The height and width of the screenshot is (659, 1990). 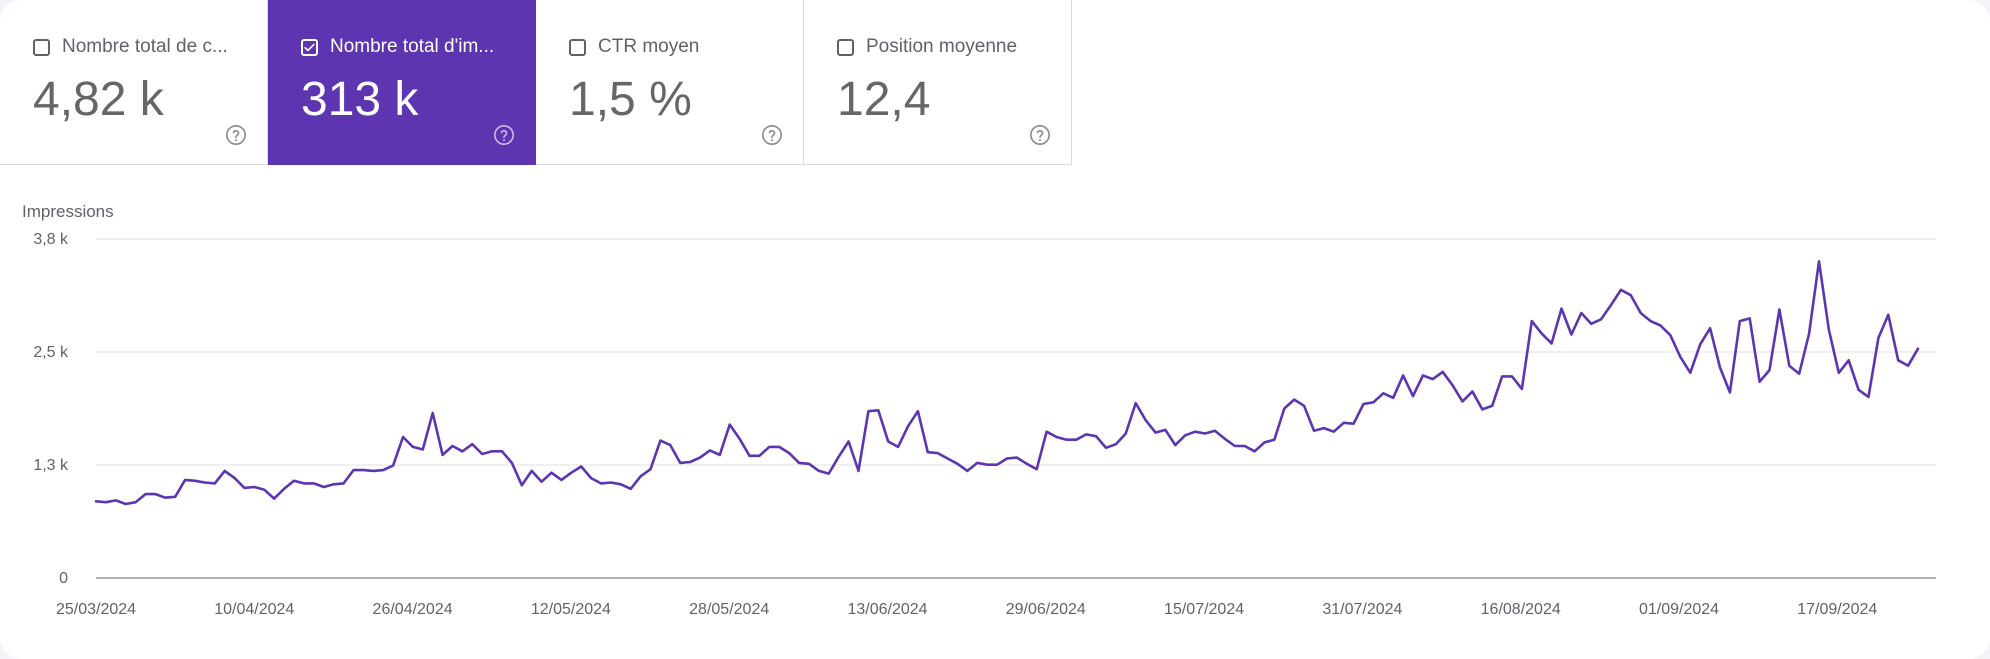 I want to click on y-tick-label: 1,3 k, so click(x=51, y=465).